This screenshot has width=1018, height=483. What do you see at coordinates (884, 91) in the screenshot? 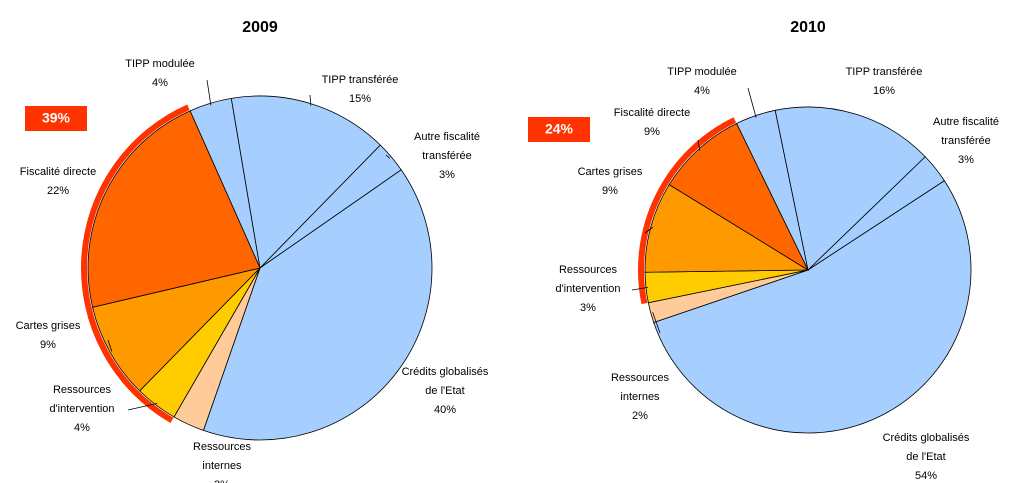
I see `value-label: 16%` at bounding box center [884, 91].